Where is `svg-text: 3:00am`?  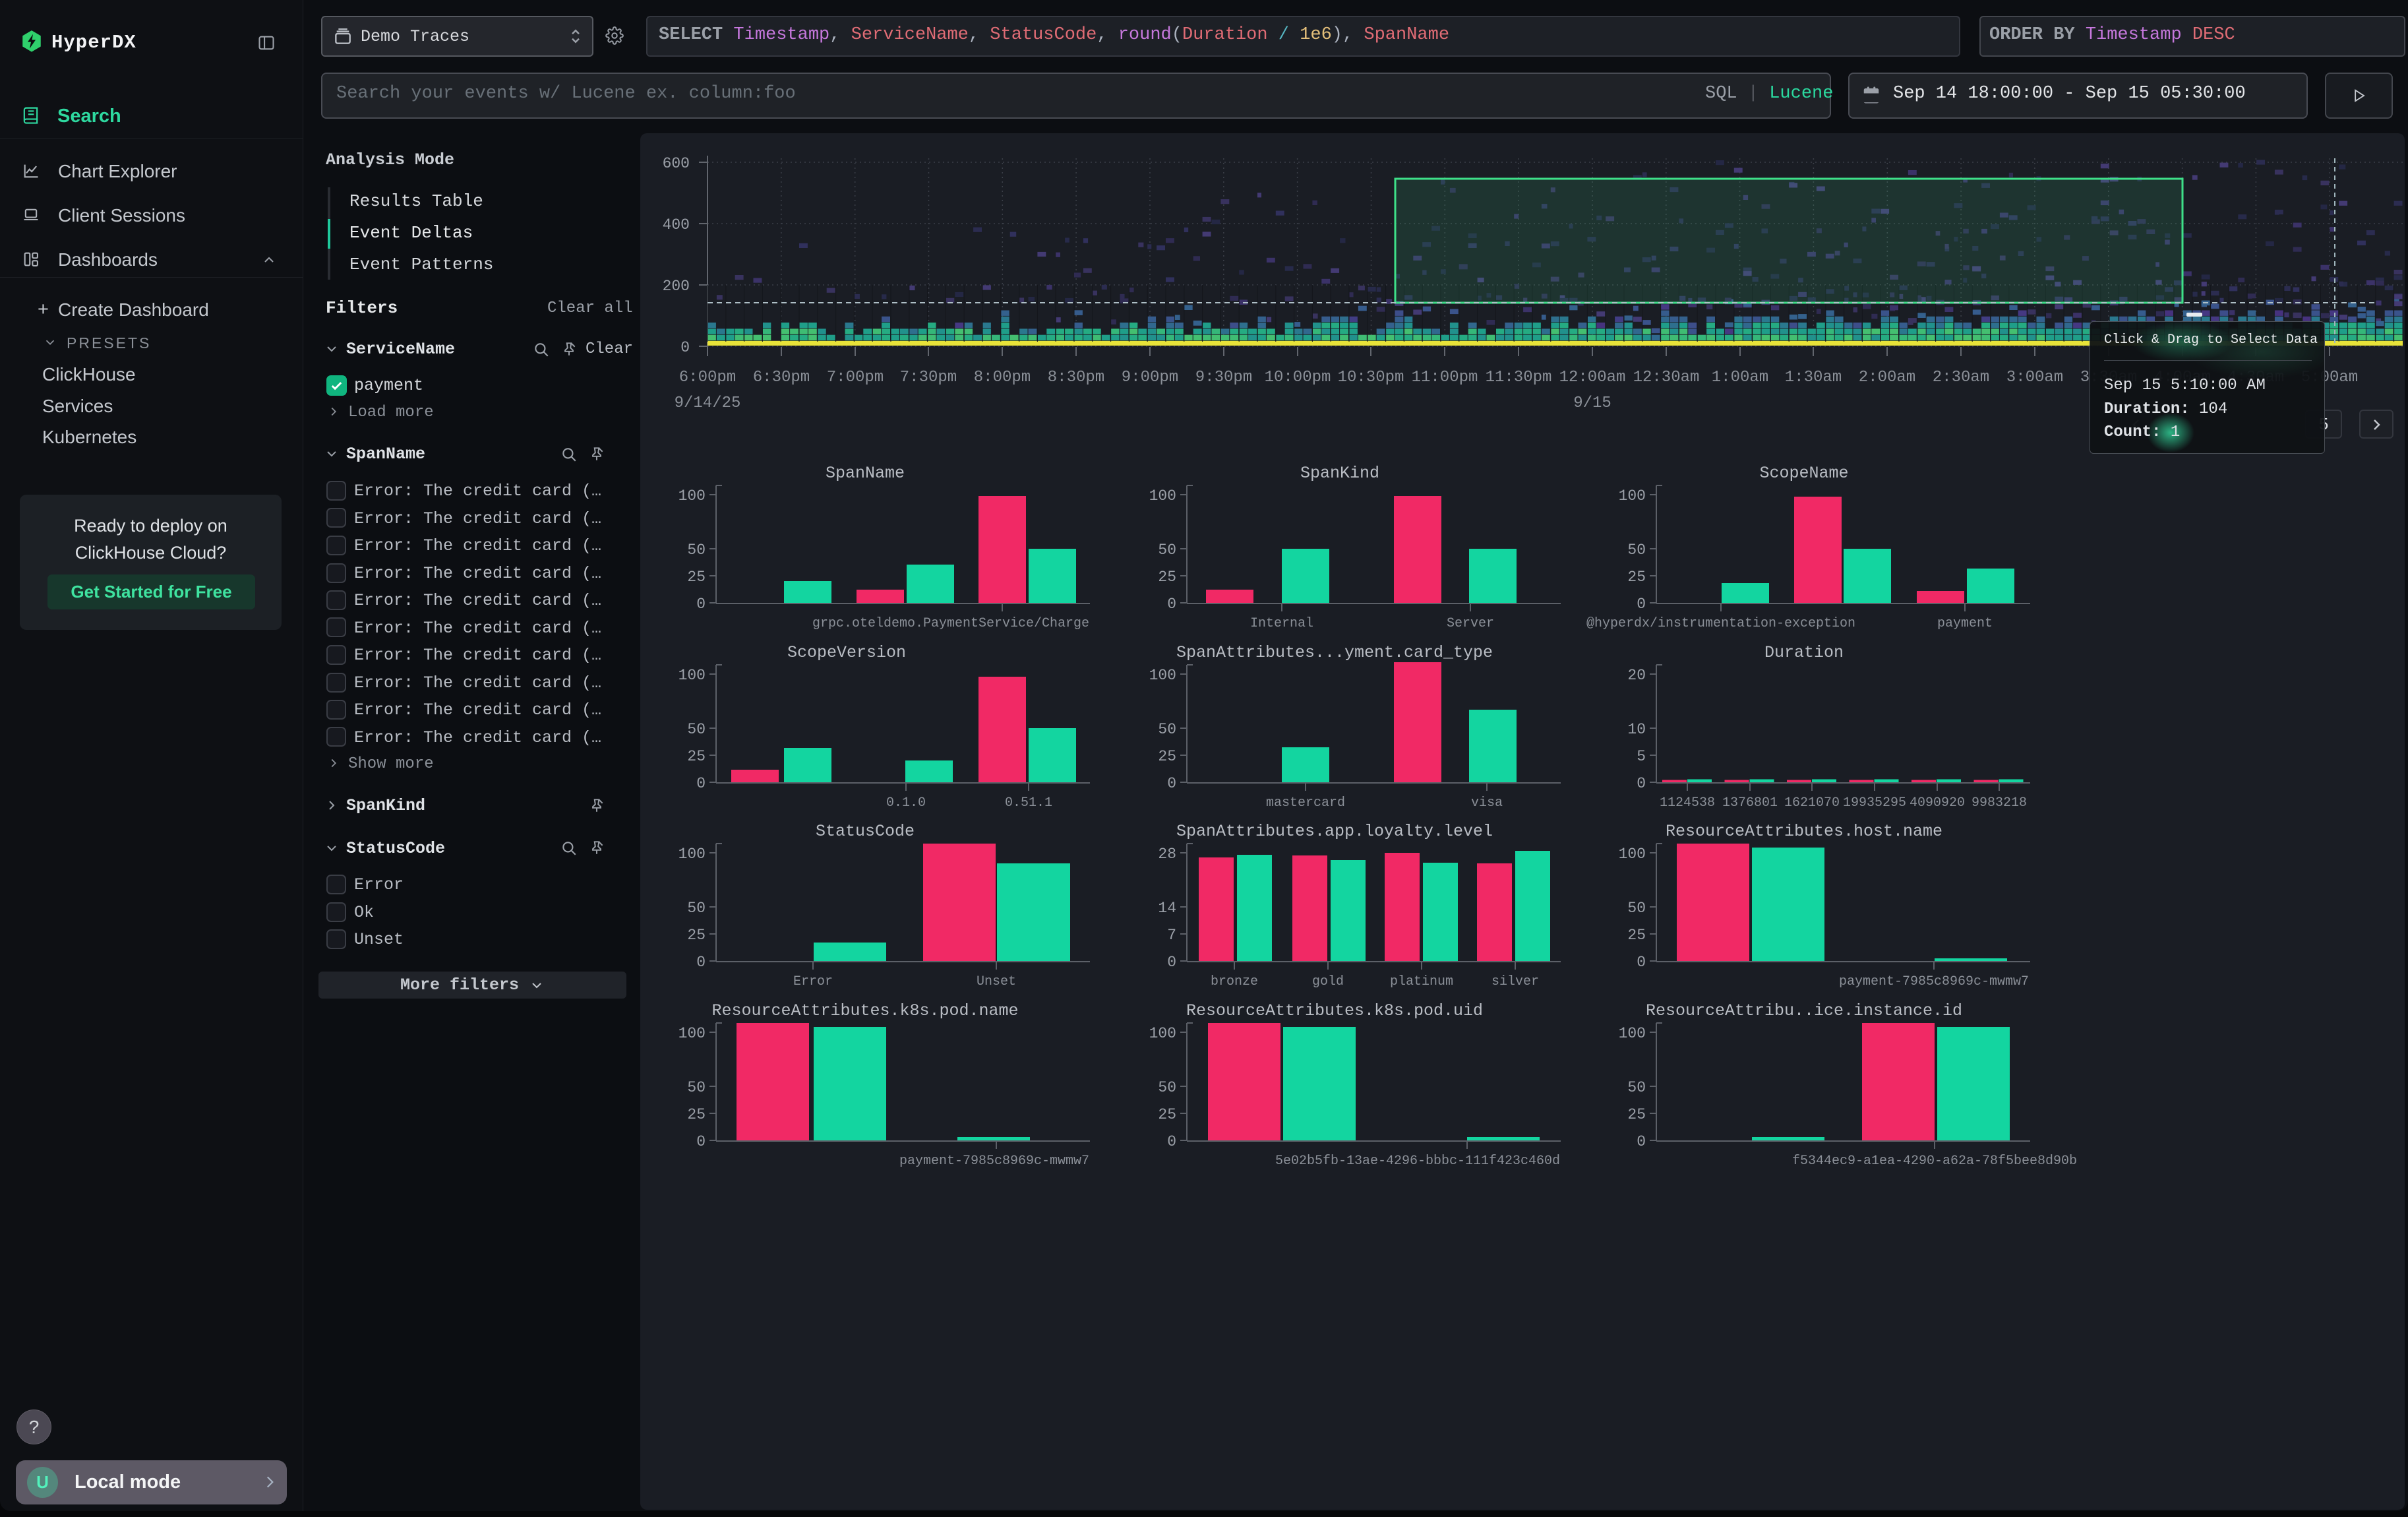
svg-text: 3:00am is located at coordinates (2035, 378).